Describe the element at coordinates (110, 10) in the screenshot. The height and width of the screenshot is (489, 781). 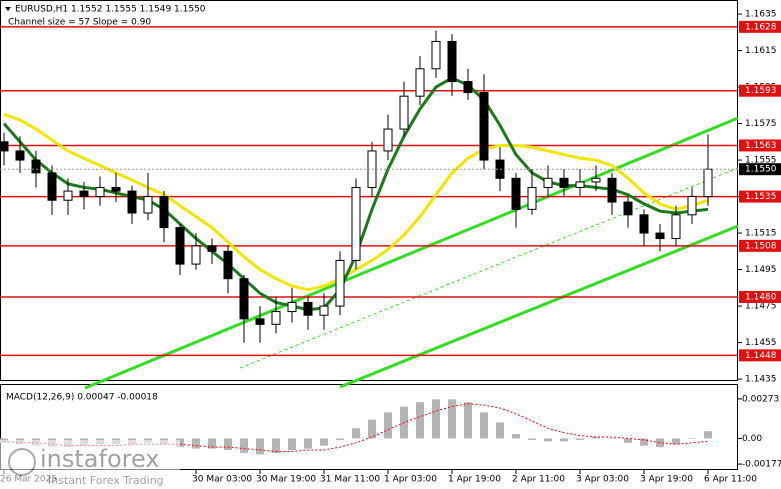
I see `chart-title: EURUSD,H1 1.1552 1.1555 1.1549 1.1550` at that location.